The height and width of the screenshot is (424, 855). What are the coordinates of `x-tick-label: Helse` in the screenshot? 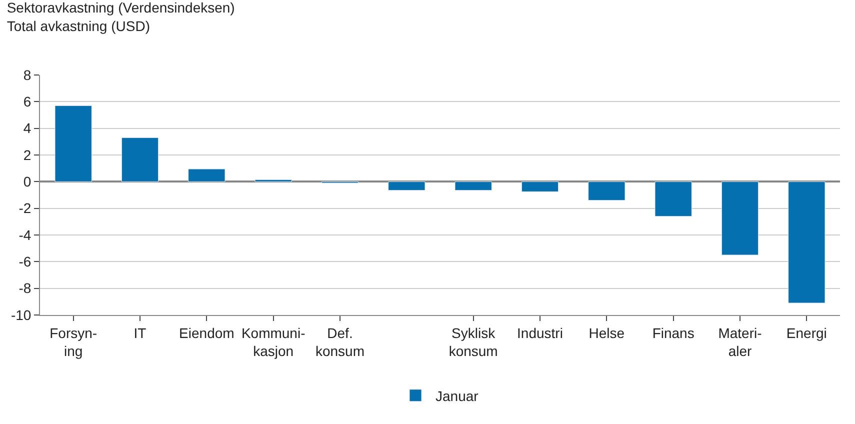 It's located at (606, 332).